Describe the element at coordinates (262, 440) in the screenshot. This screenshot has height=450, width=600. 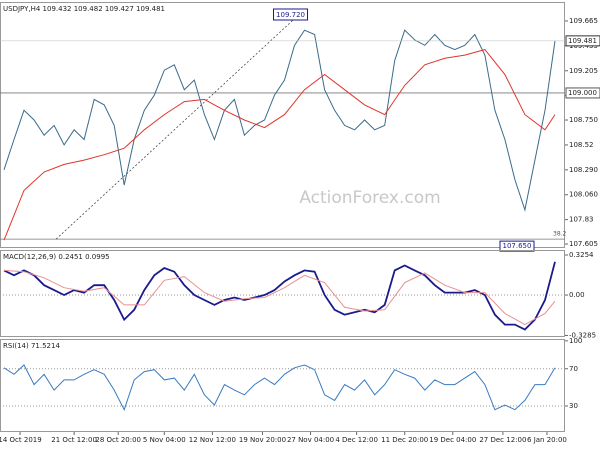
I see `x-tick-label: 19 Nov 20:00` at that location.